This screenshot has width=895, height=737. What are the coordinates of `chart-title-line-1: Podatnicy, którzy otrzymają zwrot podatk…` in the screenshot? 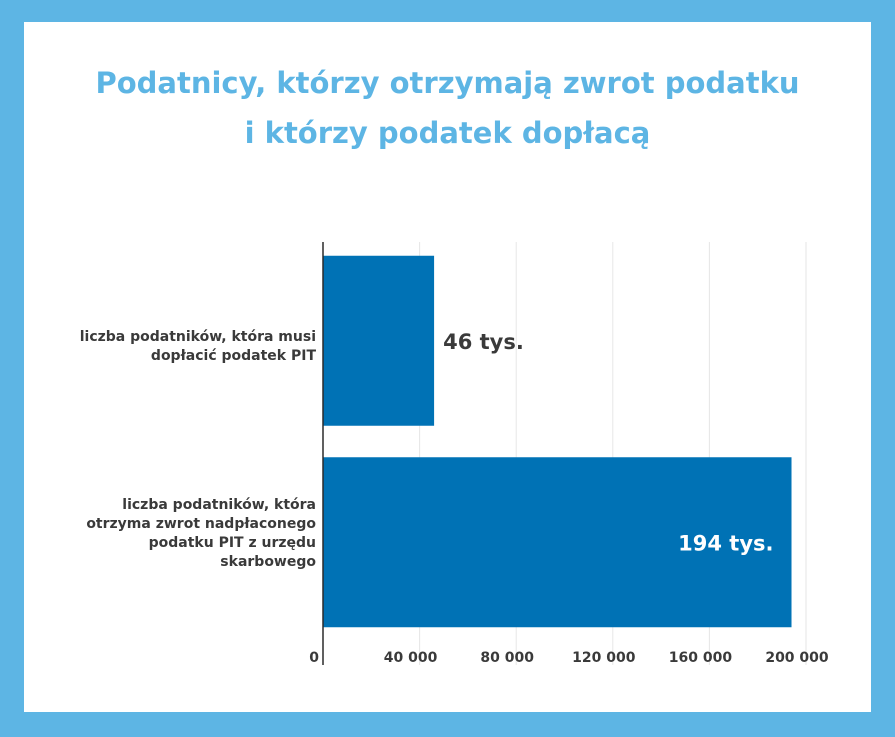 It's located at (447, 83).